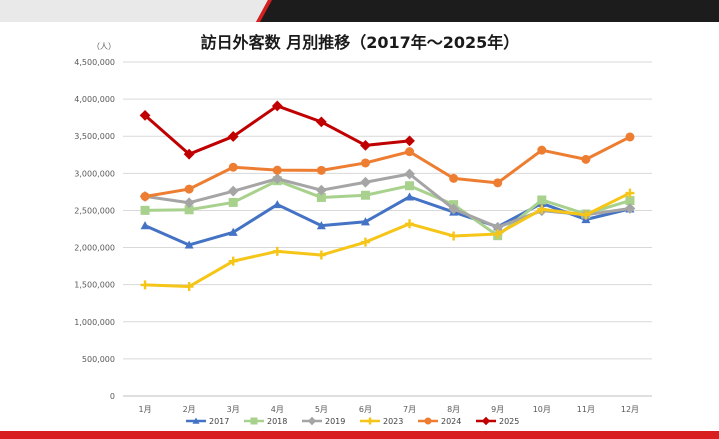 This screenshot has width=719, height=439. I want to click on series-2017, so click(387, 220).